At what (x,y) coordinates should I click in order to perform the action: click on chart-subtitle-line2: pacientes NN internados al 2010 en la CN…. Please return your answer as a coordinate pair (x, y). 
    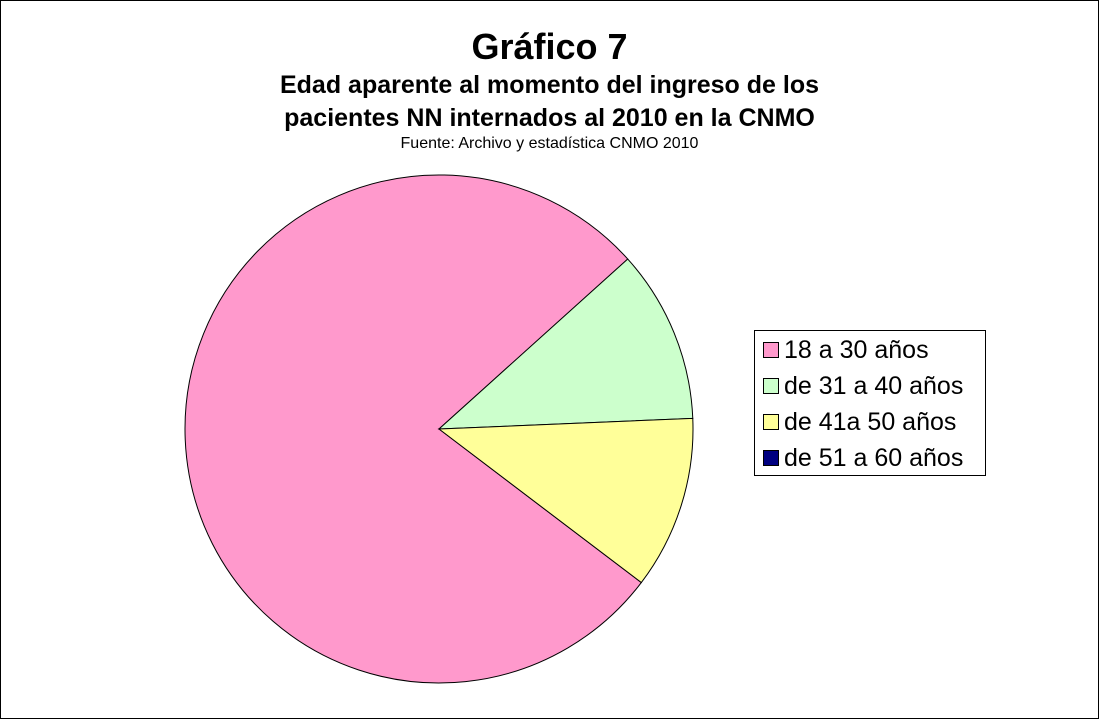
    Looking at the image, I should click on (549, 118).